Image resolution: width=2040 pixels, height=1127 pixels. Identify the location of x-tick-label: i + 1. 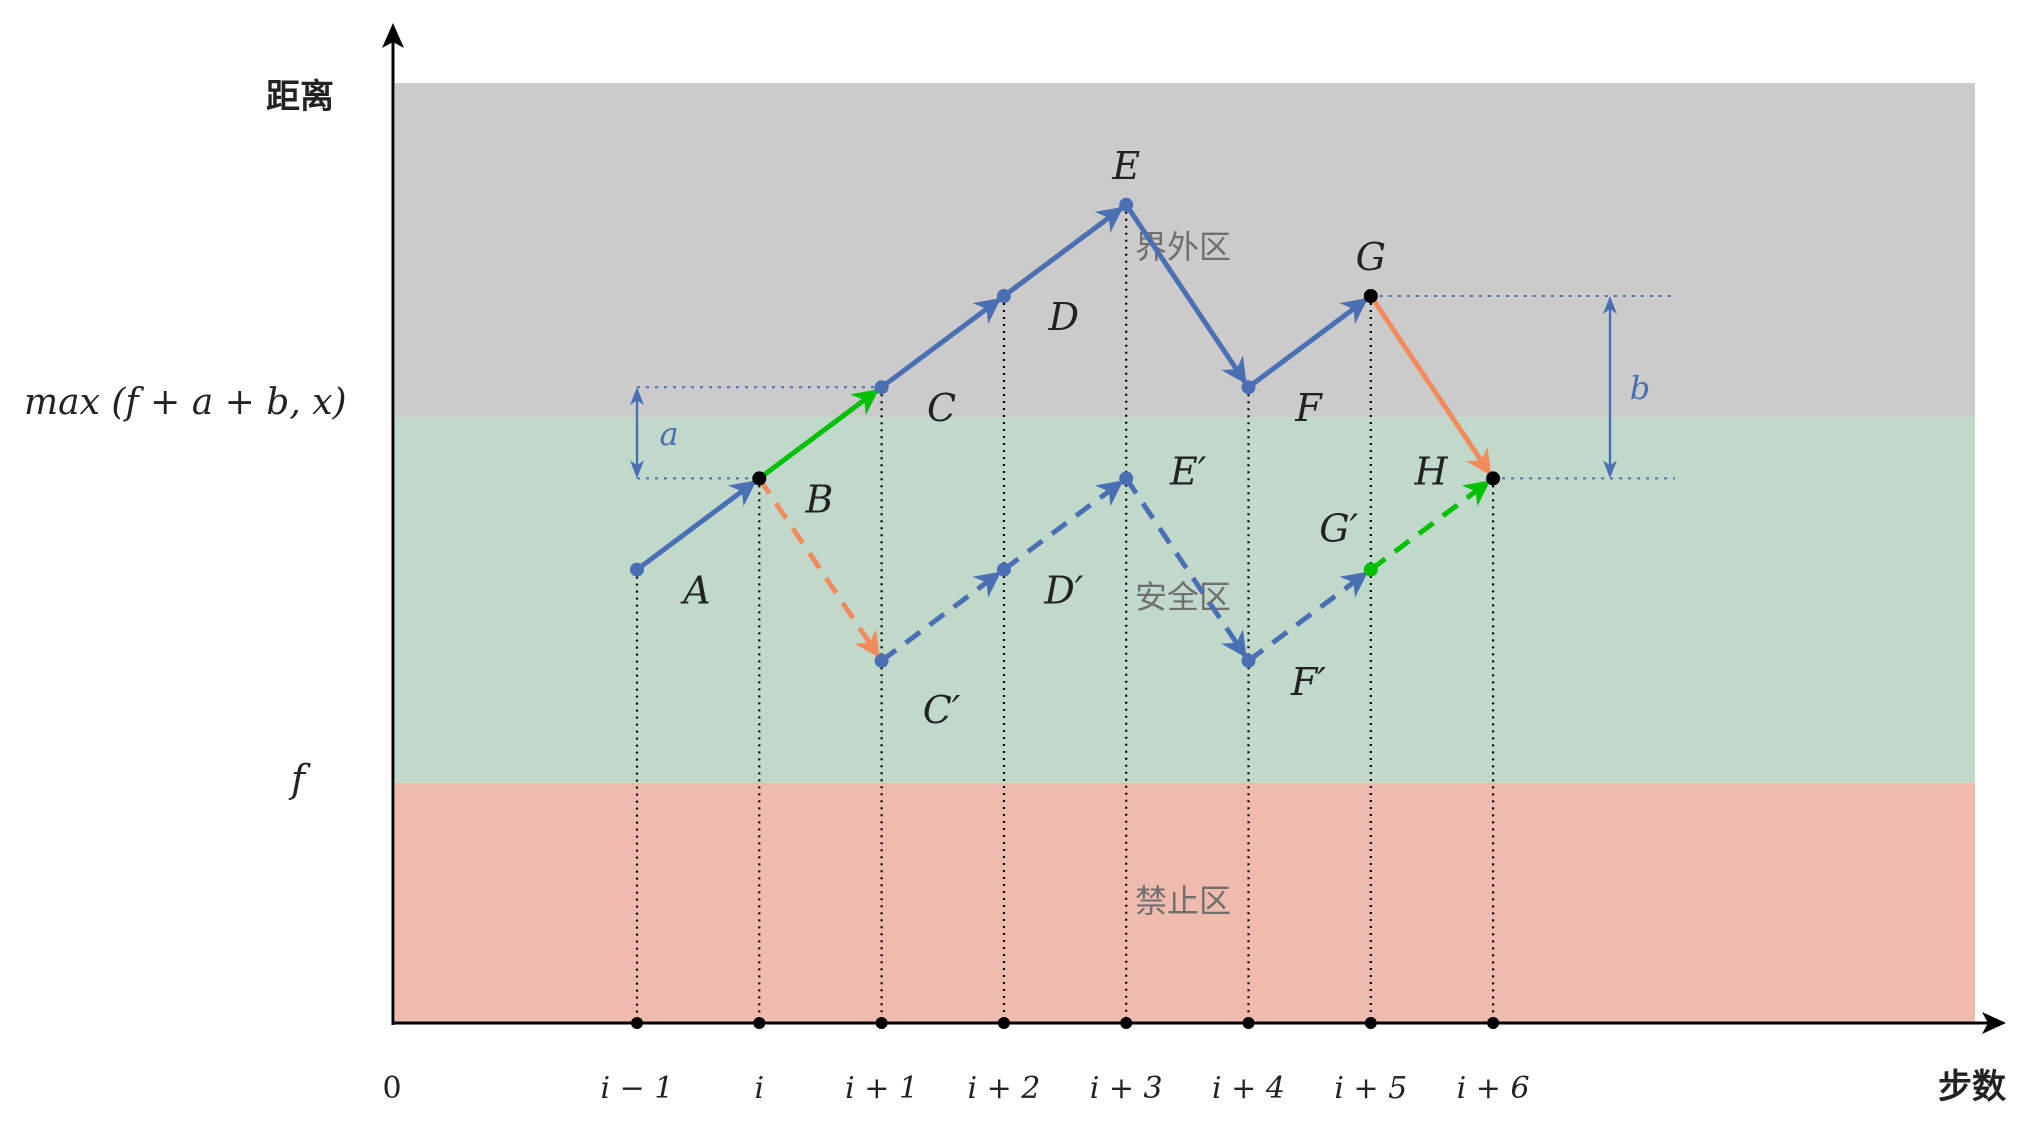
(881, 1088).